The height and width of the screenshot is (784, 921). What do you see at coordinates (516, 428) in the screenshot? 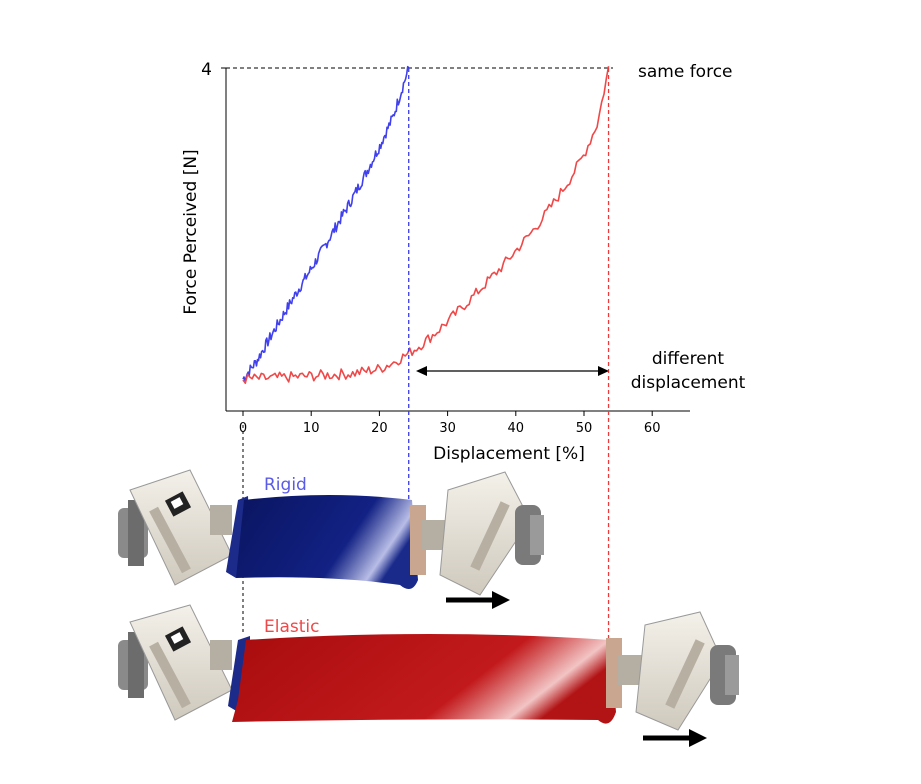
I see `x-tick-label-40: 40` at bounding box center [516, 428].